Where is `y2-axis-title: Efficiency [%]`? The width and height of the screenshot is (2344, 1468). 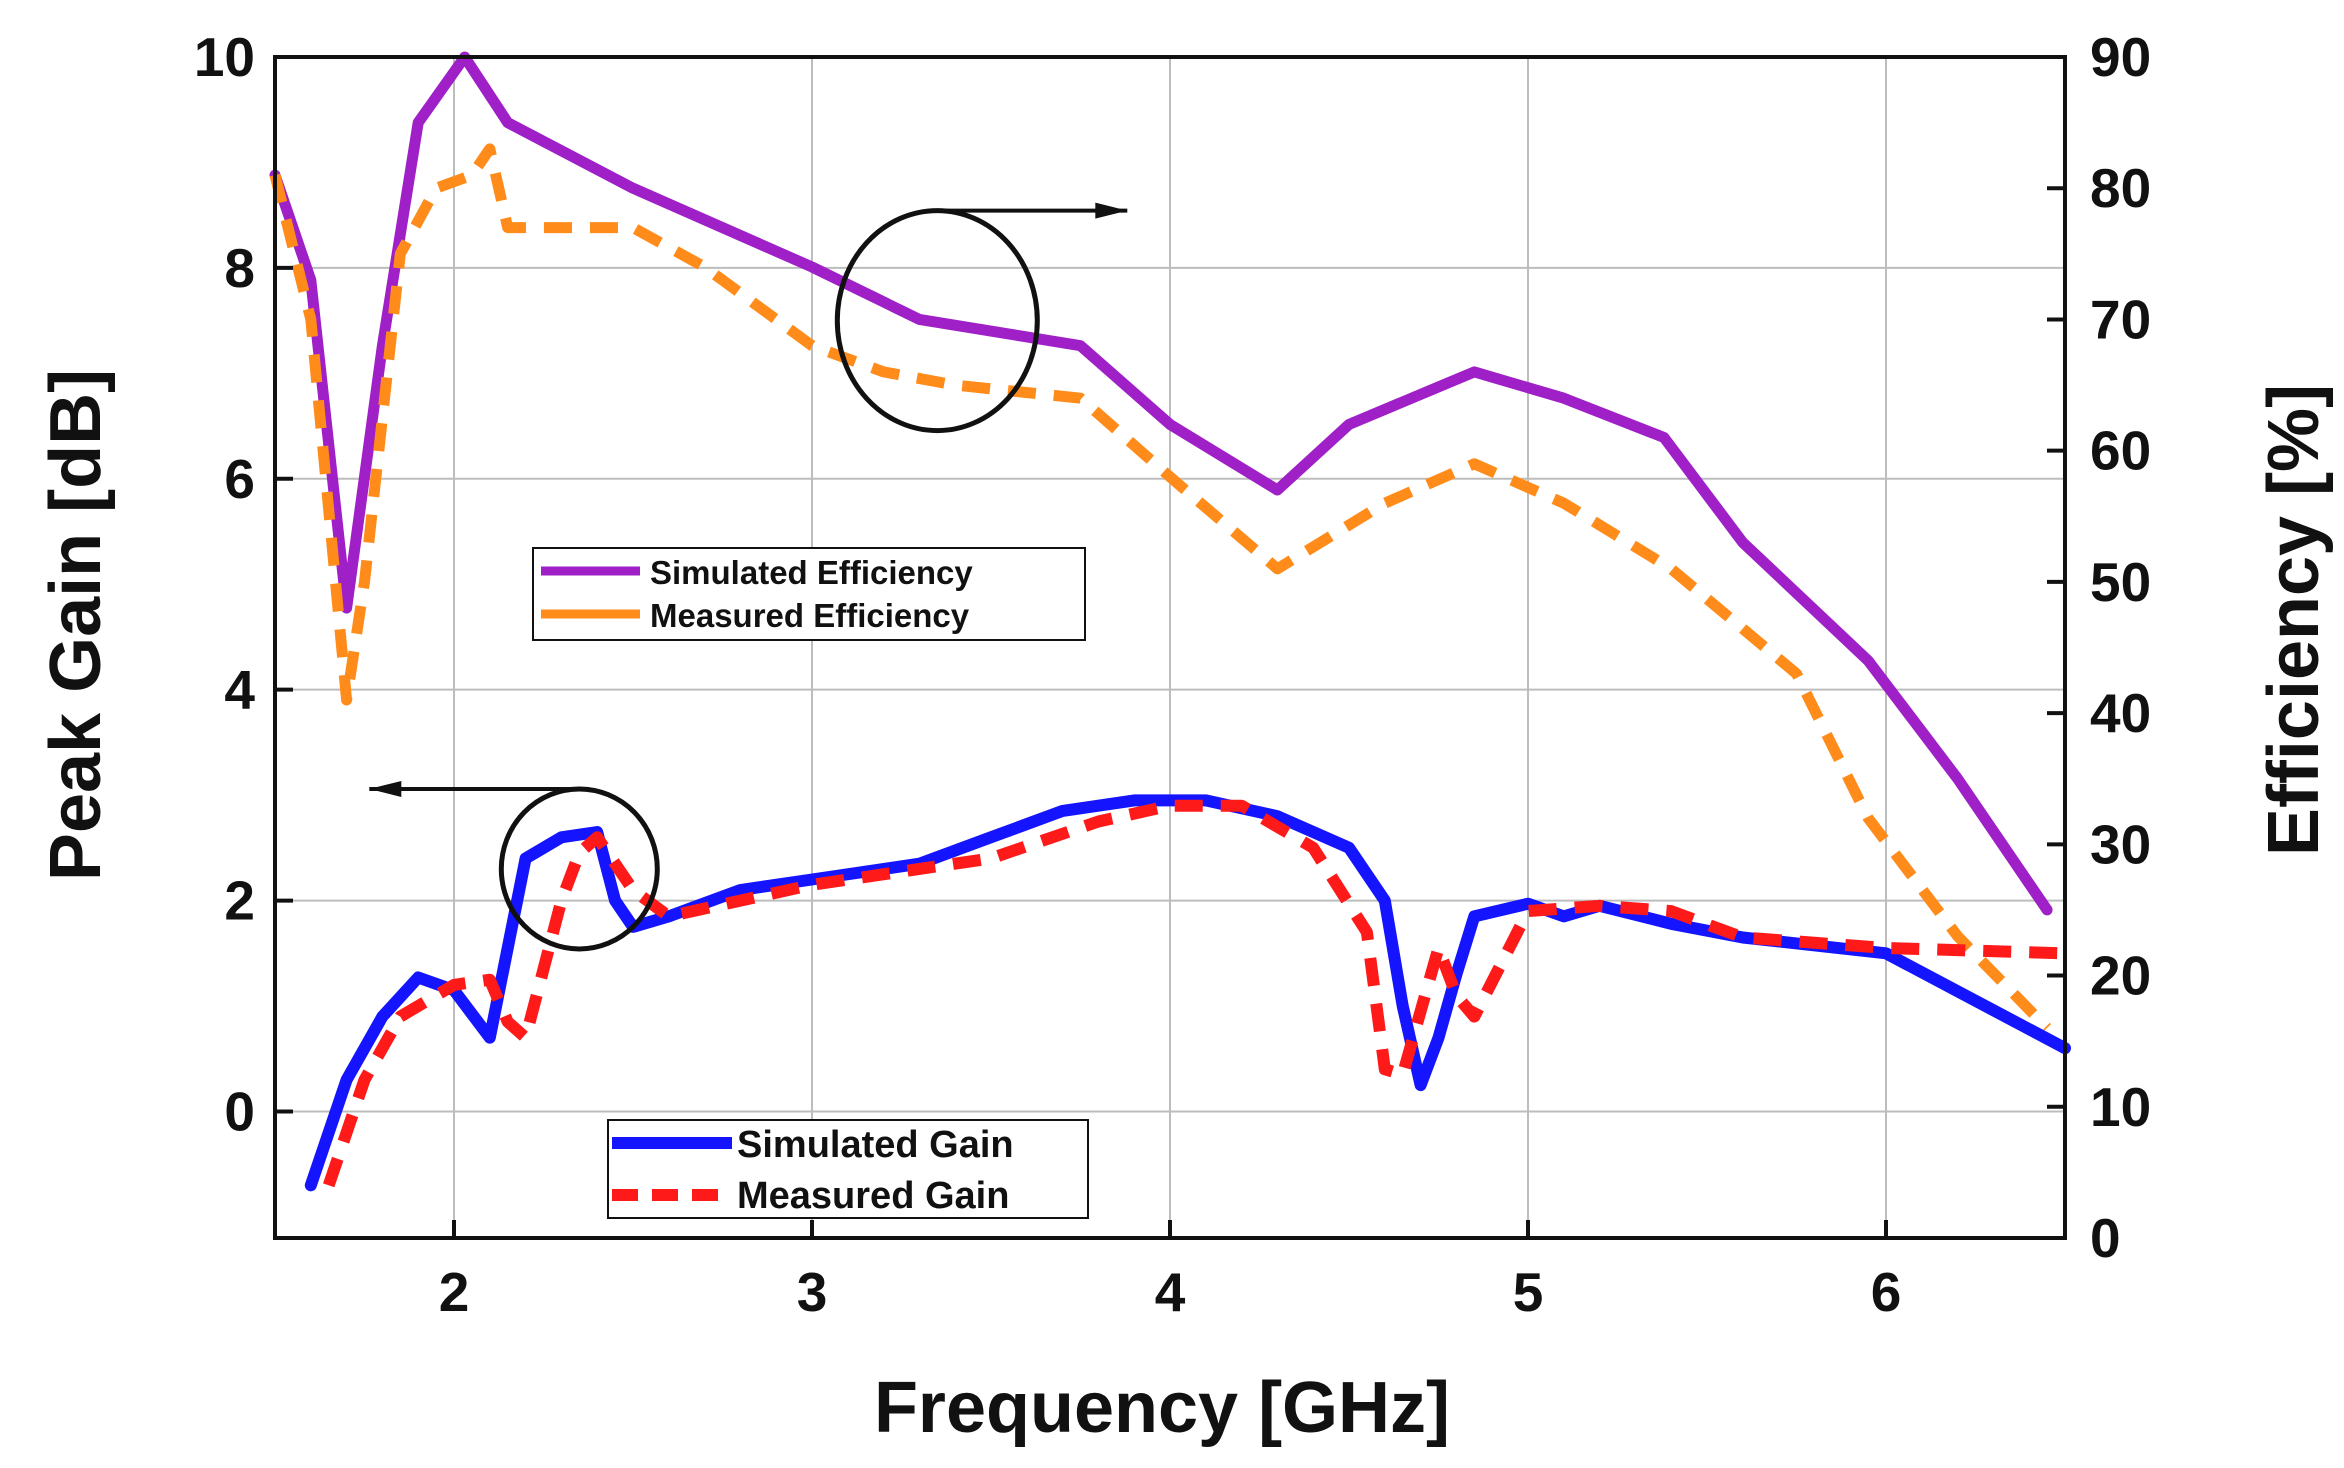 y2-axis-title: Efficiency [%] is located at coordinates (2294, 620).